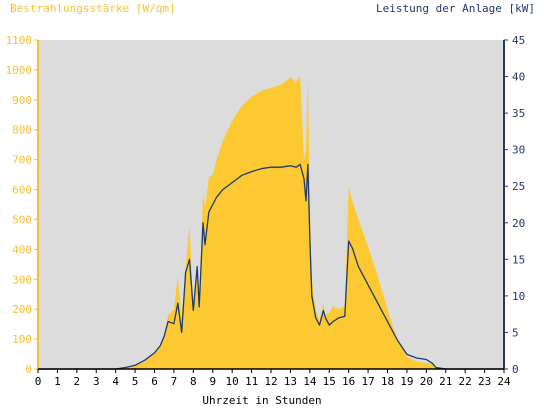  Describe the element at coordinates (518, 186) in the screenshot. I see `right-tick-label: 25` at that location.